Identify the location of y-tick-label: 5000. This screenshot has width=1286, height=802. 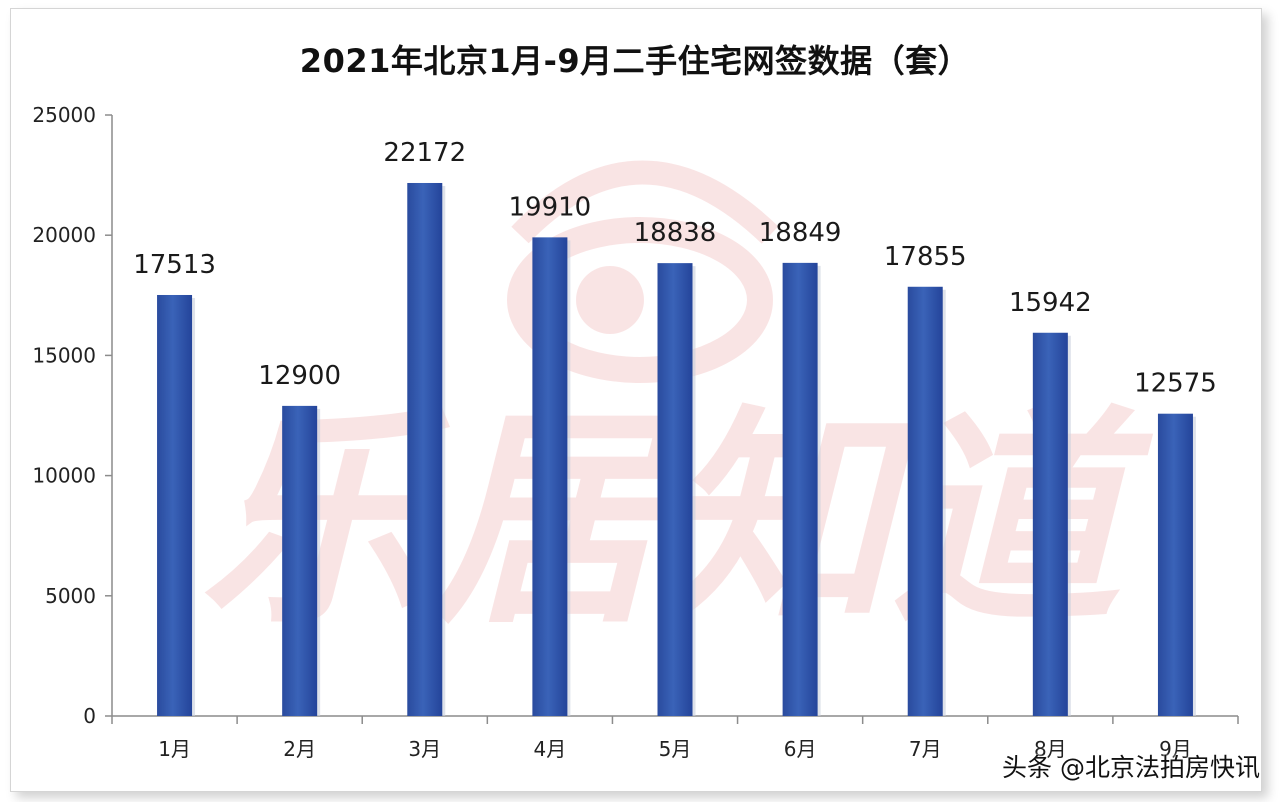
(70, 596).